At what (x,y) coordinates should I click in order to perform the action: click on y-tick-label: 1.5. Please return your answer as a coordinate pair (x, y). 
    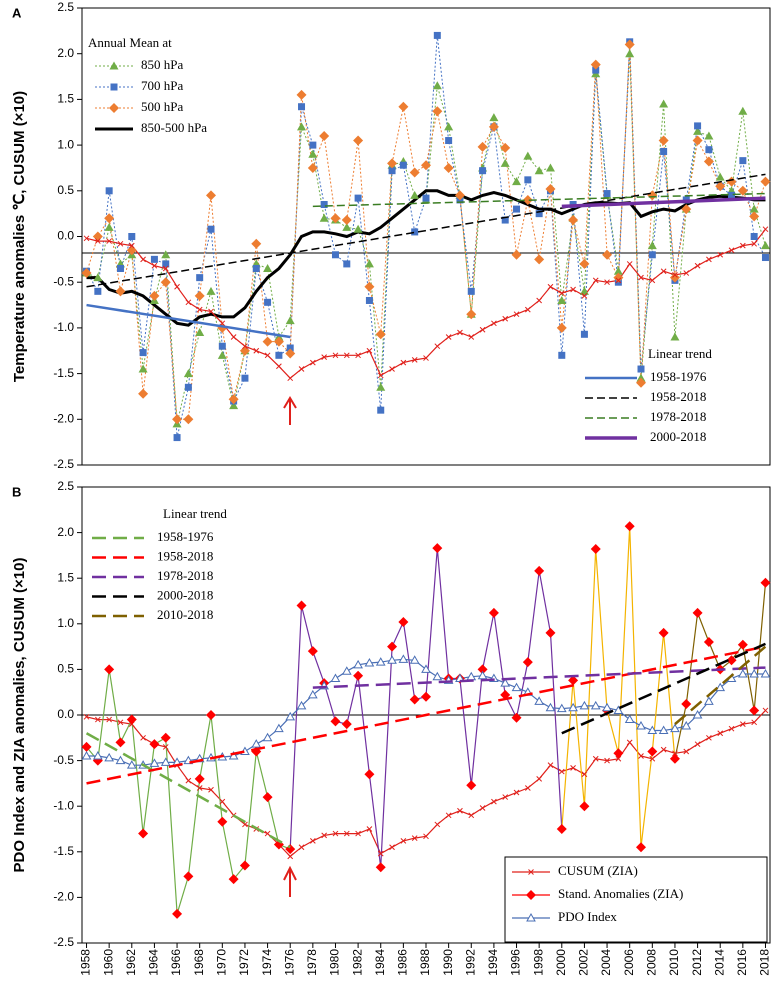
    Looking at the image, I should click on (65, 99).